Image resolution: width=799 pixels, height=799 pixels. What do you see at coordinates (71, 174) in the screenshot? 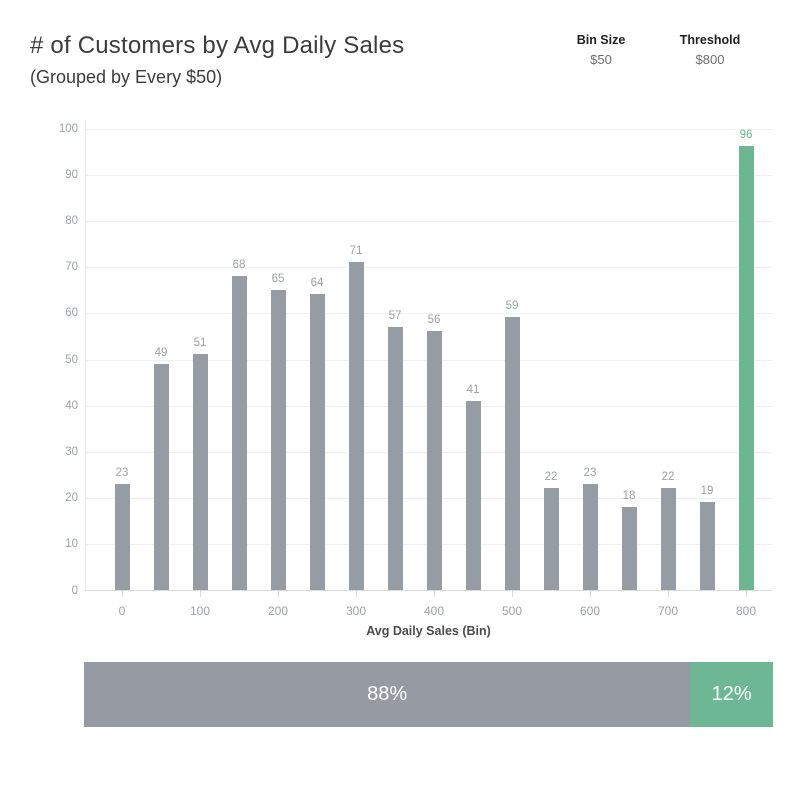
I see `y-tick-label-90: 90` at bounding box center [71, 174].